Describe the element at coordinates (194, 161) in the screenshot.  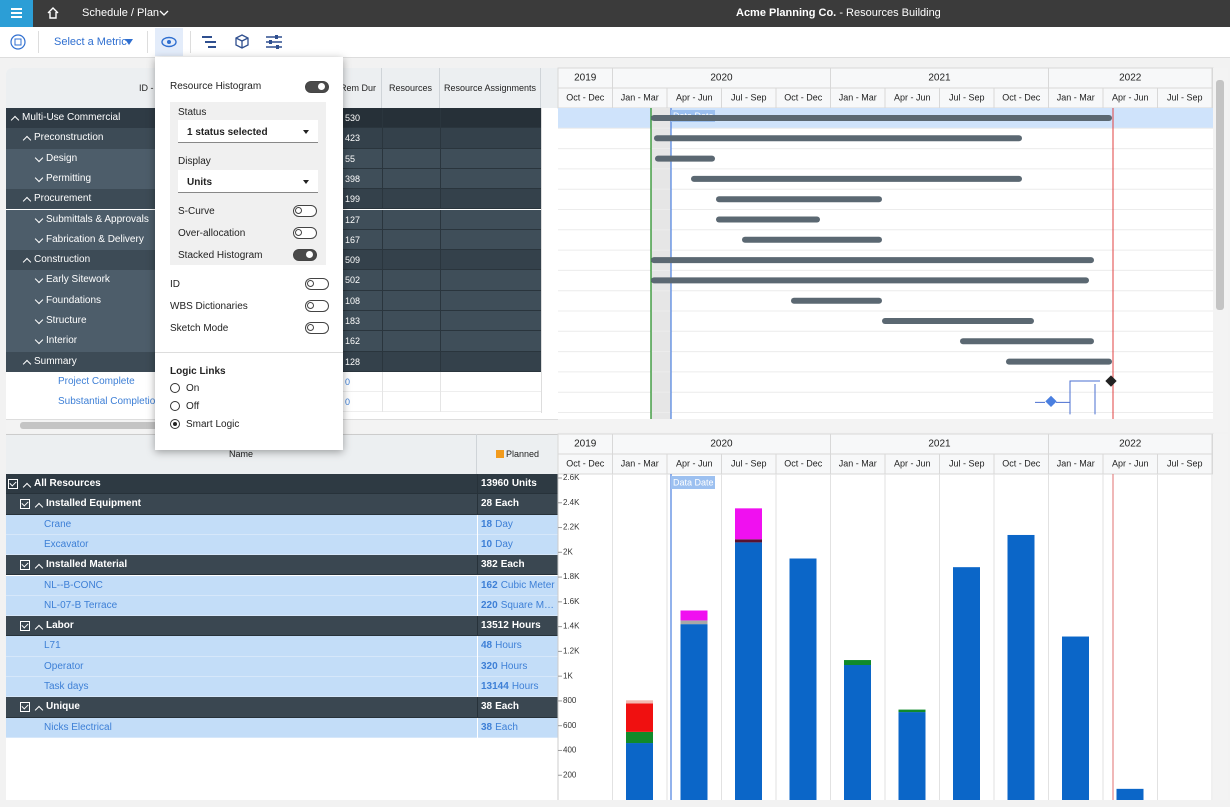
I see `display-label: Display` at that location.